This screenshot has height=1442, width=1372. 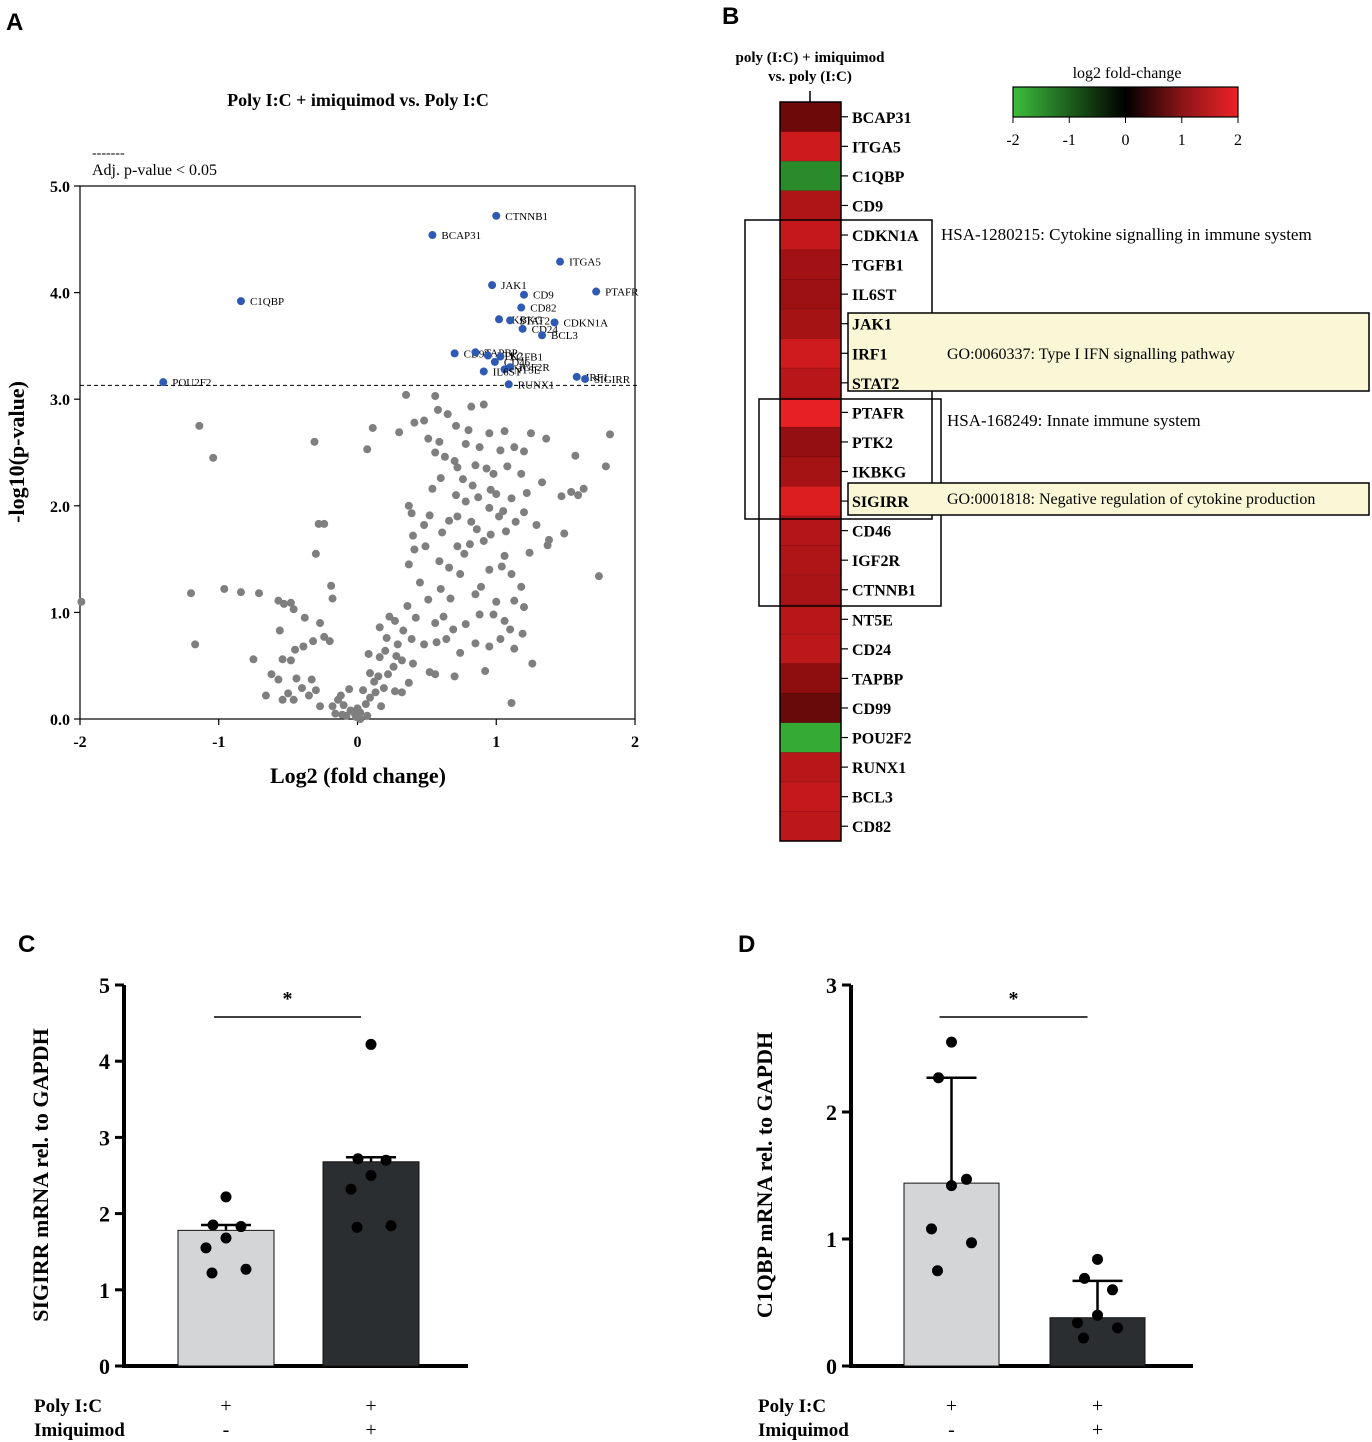 What do you see at coordinates (810, 649) in the screenshot?
I see `heatmap-cell-cd24` at bounding box center [810, 649].